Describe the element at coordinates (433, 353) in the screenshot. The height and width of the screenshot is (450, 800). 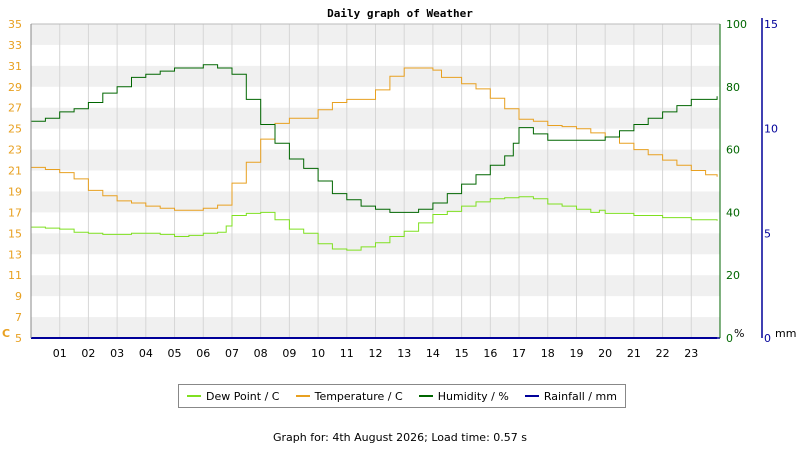
I see `x-tick-label: 14` at that location.